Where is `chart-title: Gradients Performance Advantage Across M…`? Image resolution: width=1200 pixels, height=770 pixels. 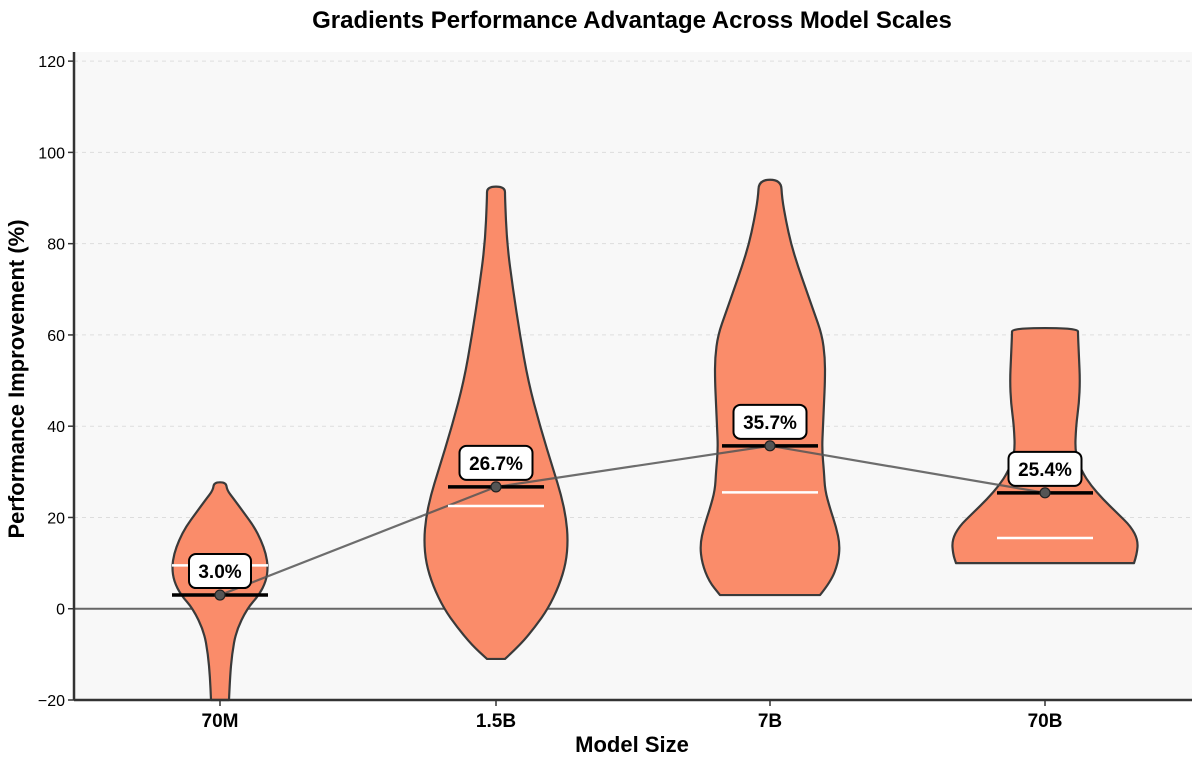
chart-title: Gradients Performance Advantage Across M… is located at coordinates (632, 20).